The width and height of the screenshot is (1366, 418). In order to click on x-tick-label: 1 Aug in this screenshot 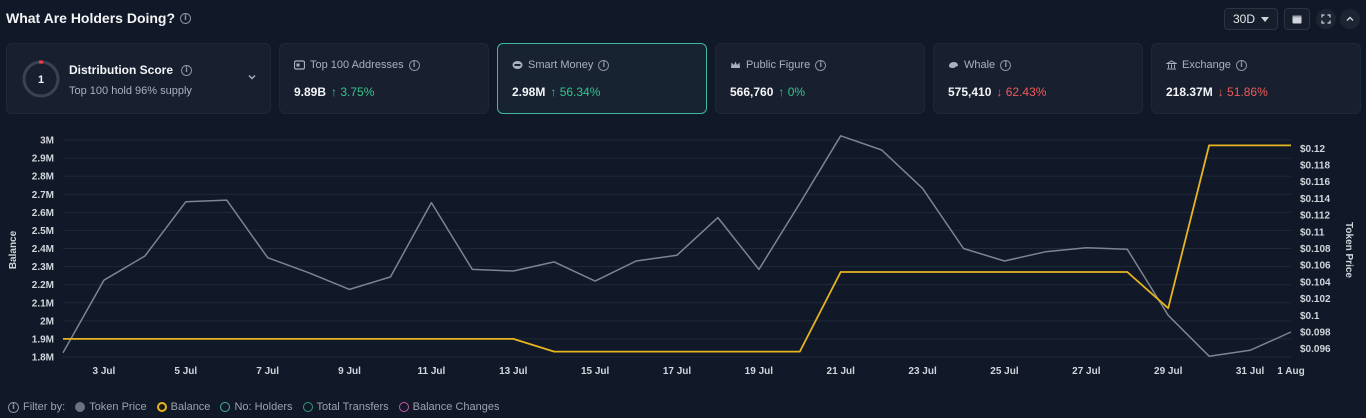, I will do `click(1290, 371)`.